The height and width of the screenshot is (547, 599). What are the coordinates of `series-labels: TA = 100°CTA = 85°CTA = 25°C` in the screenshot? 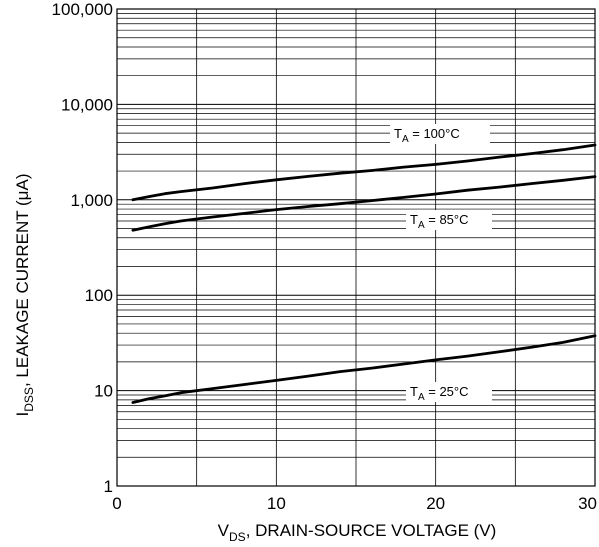 It's located at (441, 263).